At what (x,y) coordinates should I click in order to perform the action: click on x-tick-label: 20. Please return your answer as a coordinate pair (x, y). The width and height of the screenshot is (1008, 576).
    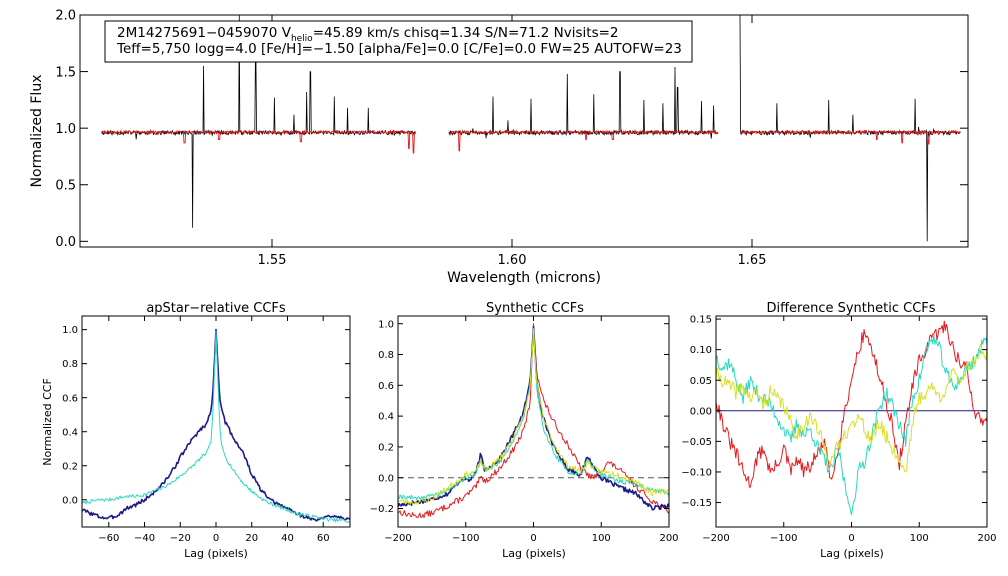
    Looking at the image, I should click on (251, 538).